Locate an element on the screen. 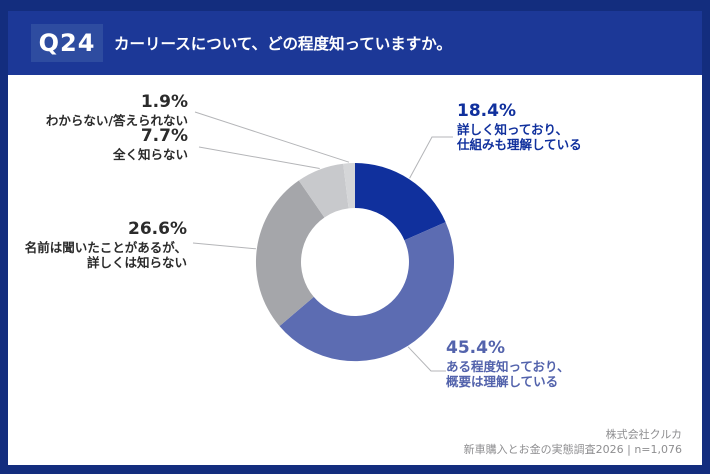 The width and height of the screenshot is (710, 474). segment-pct: 7.7% is located at coordinates (164, 136).